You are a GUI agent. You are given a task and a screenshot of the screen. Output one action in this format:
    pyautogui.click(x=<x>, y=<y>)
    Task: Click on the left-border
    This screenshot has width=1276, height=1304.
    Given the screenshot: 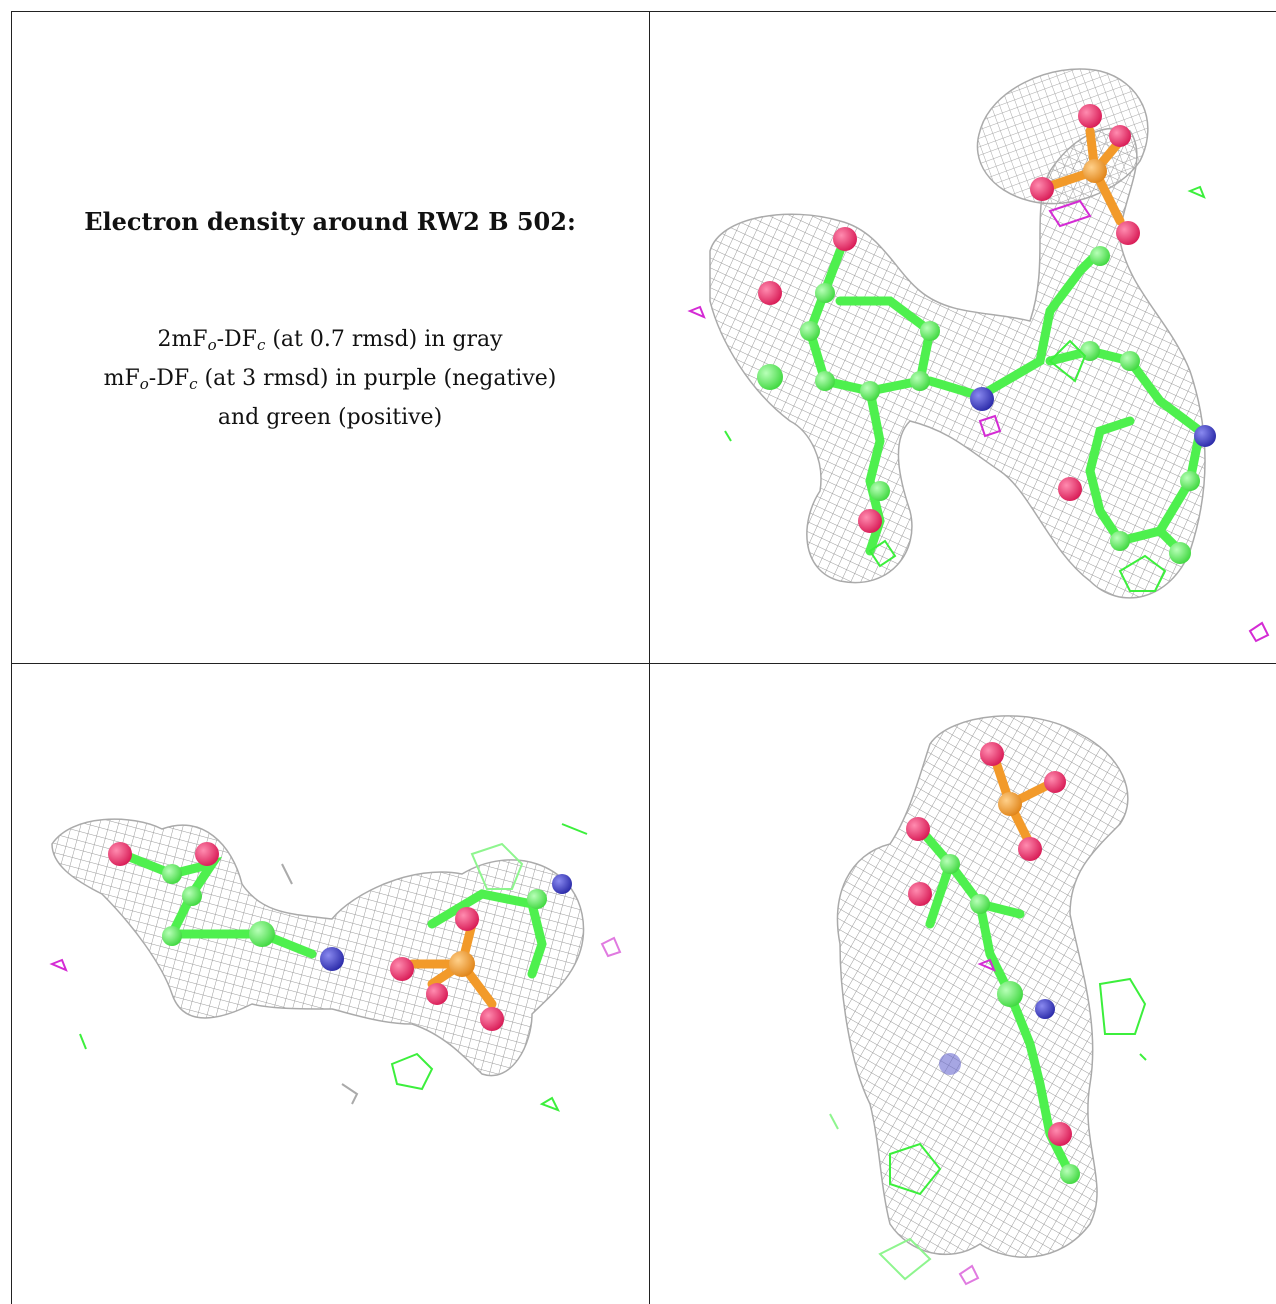 What is the action you would take?
    pyautogui.click(x=11, y=657)
    